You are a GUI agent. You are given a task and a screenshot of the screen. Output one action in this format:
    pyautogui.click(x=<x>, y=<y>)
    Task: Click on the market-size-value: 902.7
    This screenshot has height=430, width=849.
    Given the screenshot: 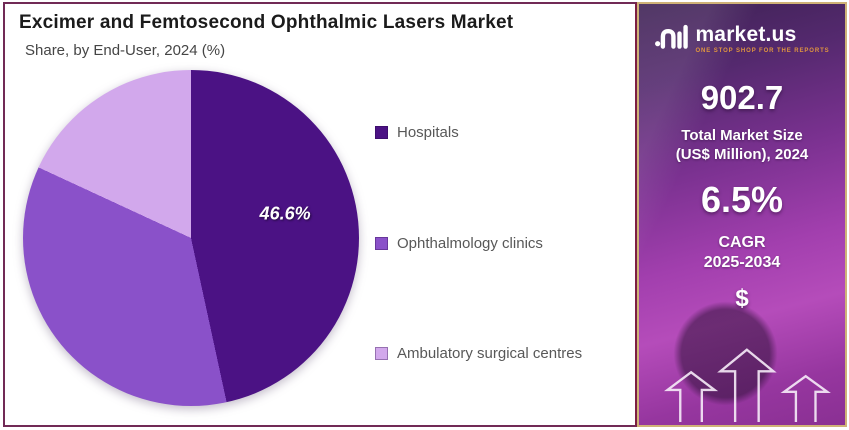 What is the action you would take?
    pyautogui.click(x=742, y=97)
    